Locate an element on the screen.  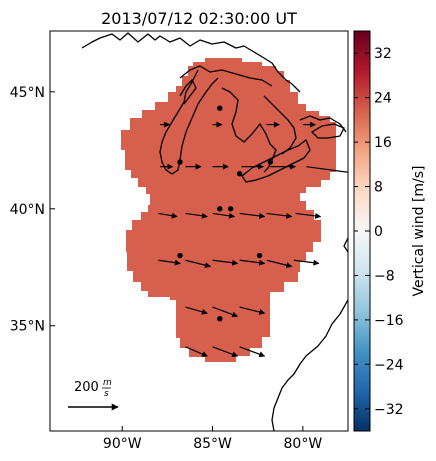
lake-erie-shore is located at coordinates (276, 161).